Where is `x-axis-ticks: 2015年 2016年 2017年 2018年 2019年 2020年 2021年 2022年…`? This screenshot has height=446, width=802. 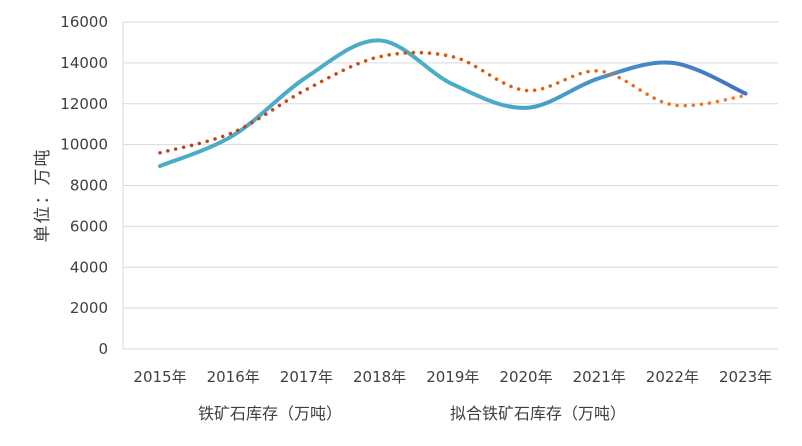 x-axis-ticks: 2015年 2016年 2017年 2018年 2019年 2020年 2021年 2022年… is located at coordinates (452, 377).